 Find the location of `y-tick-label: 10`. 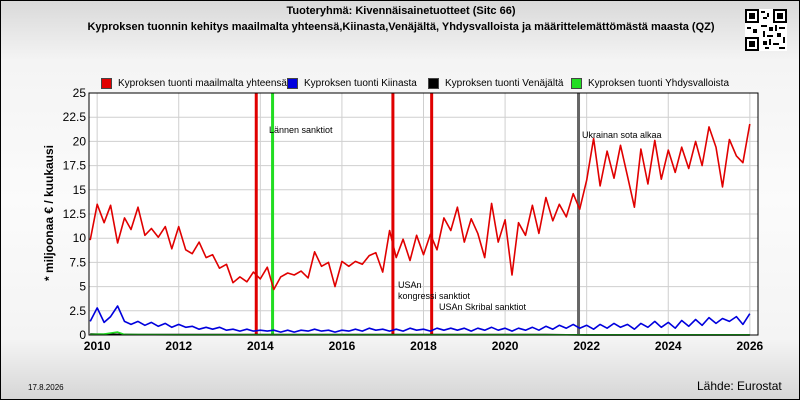

y-tick-label: 10 is located at coordinates (80, 238).